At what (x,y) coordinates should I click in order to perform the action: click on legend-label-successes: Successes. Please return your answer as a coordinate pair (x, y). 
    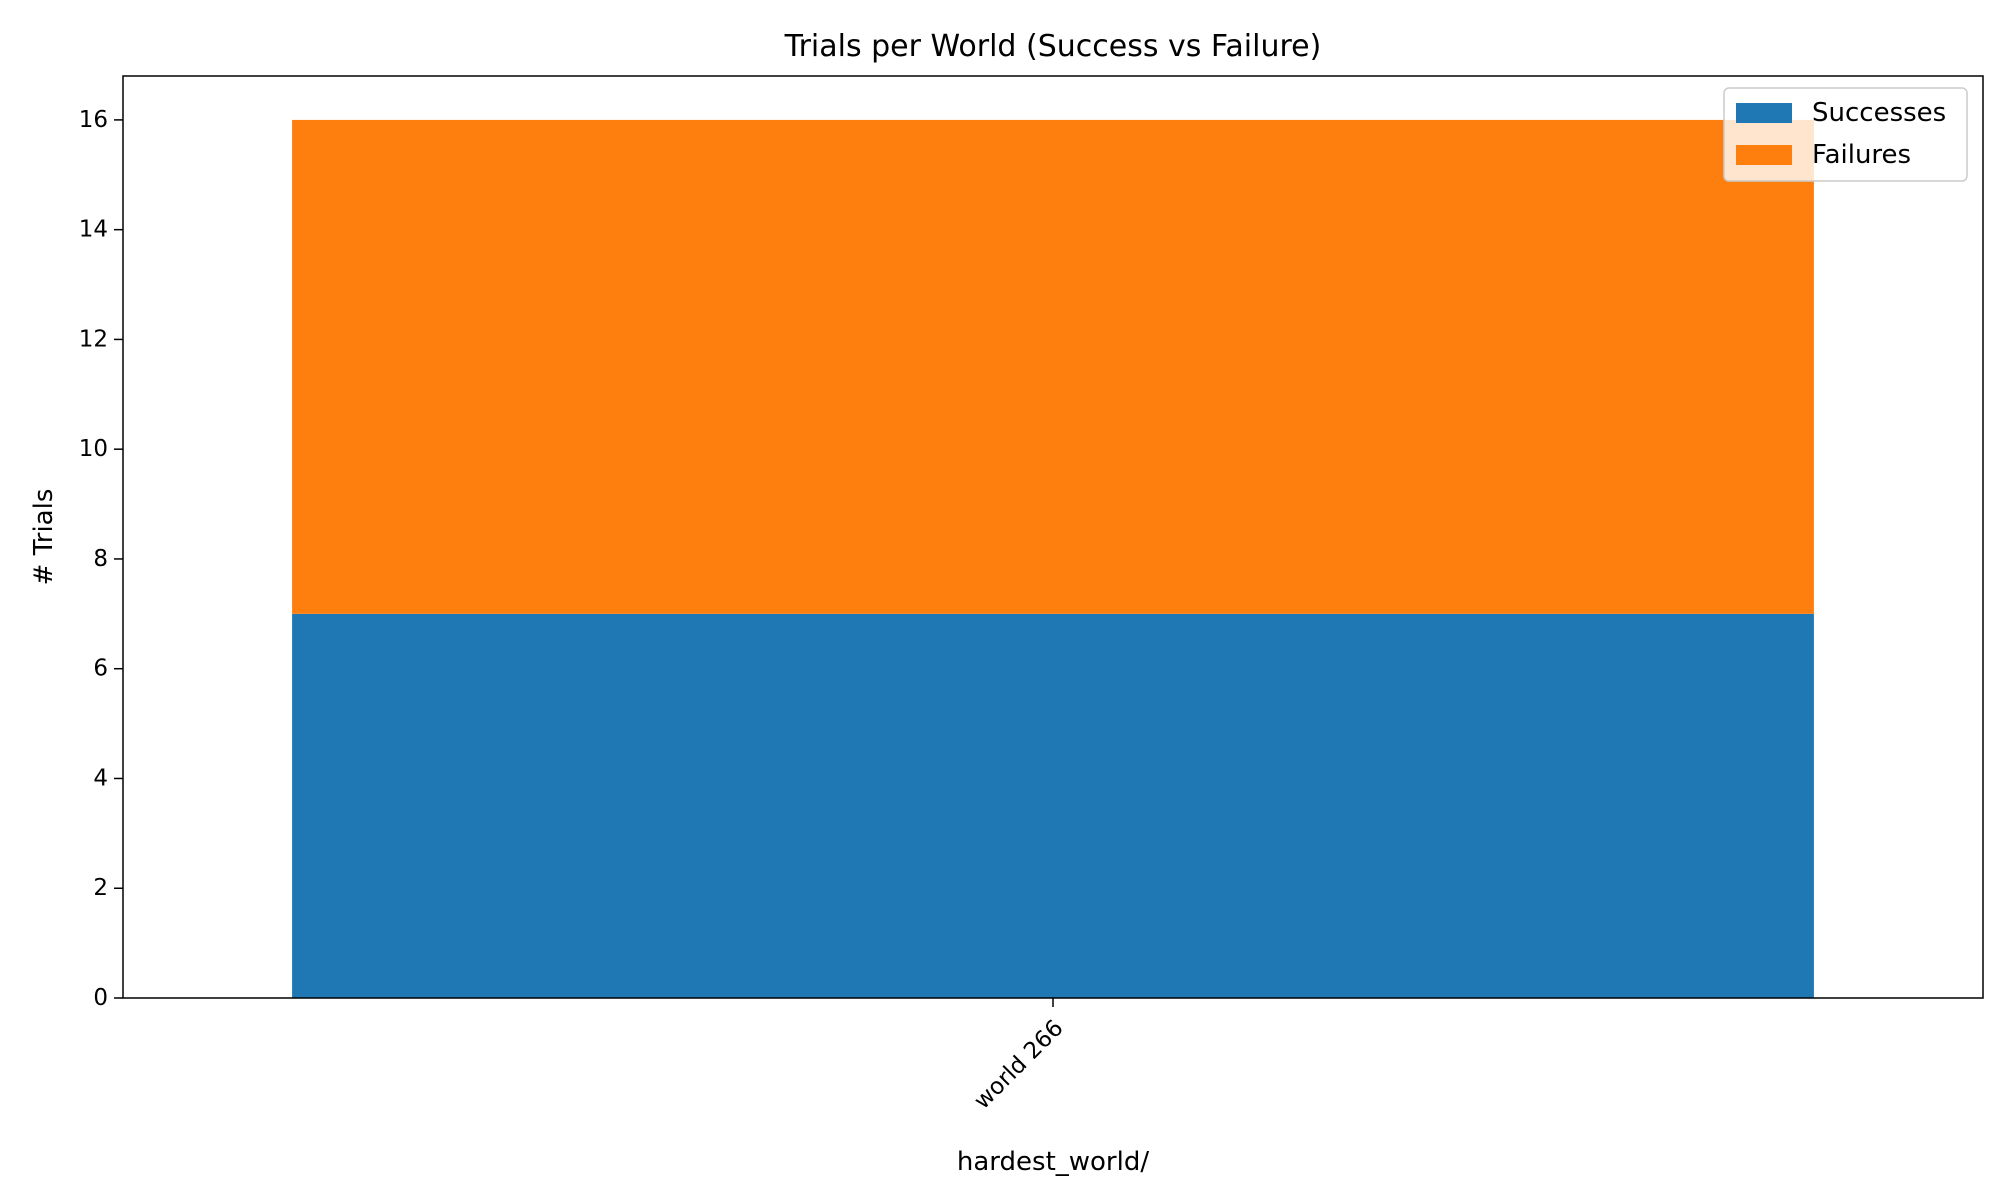
    Looking at the image, I should click on (1879, 113).